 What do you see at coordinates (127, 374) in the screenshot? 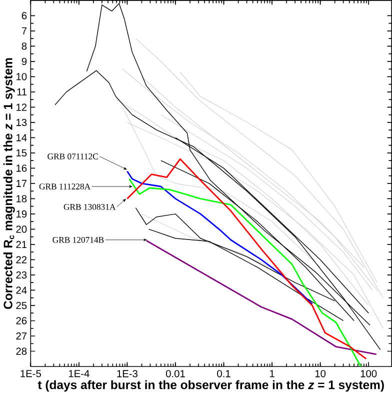
I see `x-tick-label: 1E-3` at bounding box center [127, 374].